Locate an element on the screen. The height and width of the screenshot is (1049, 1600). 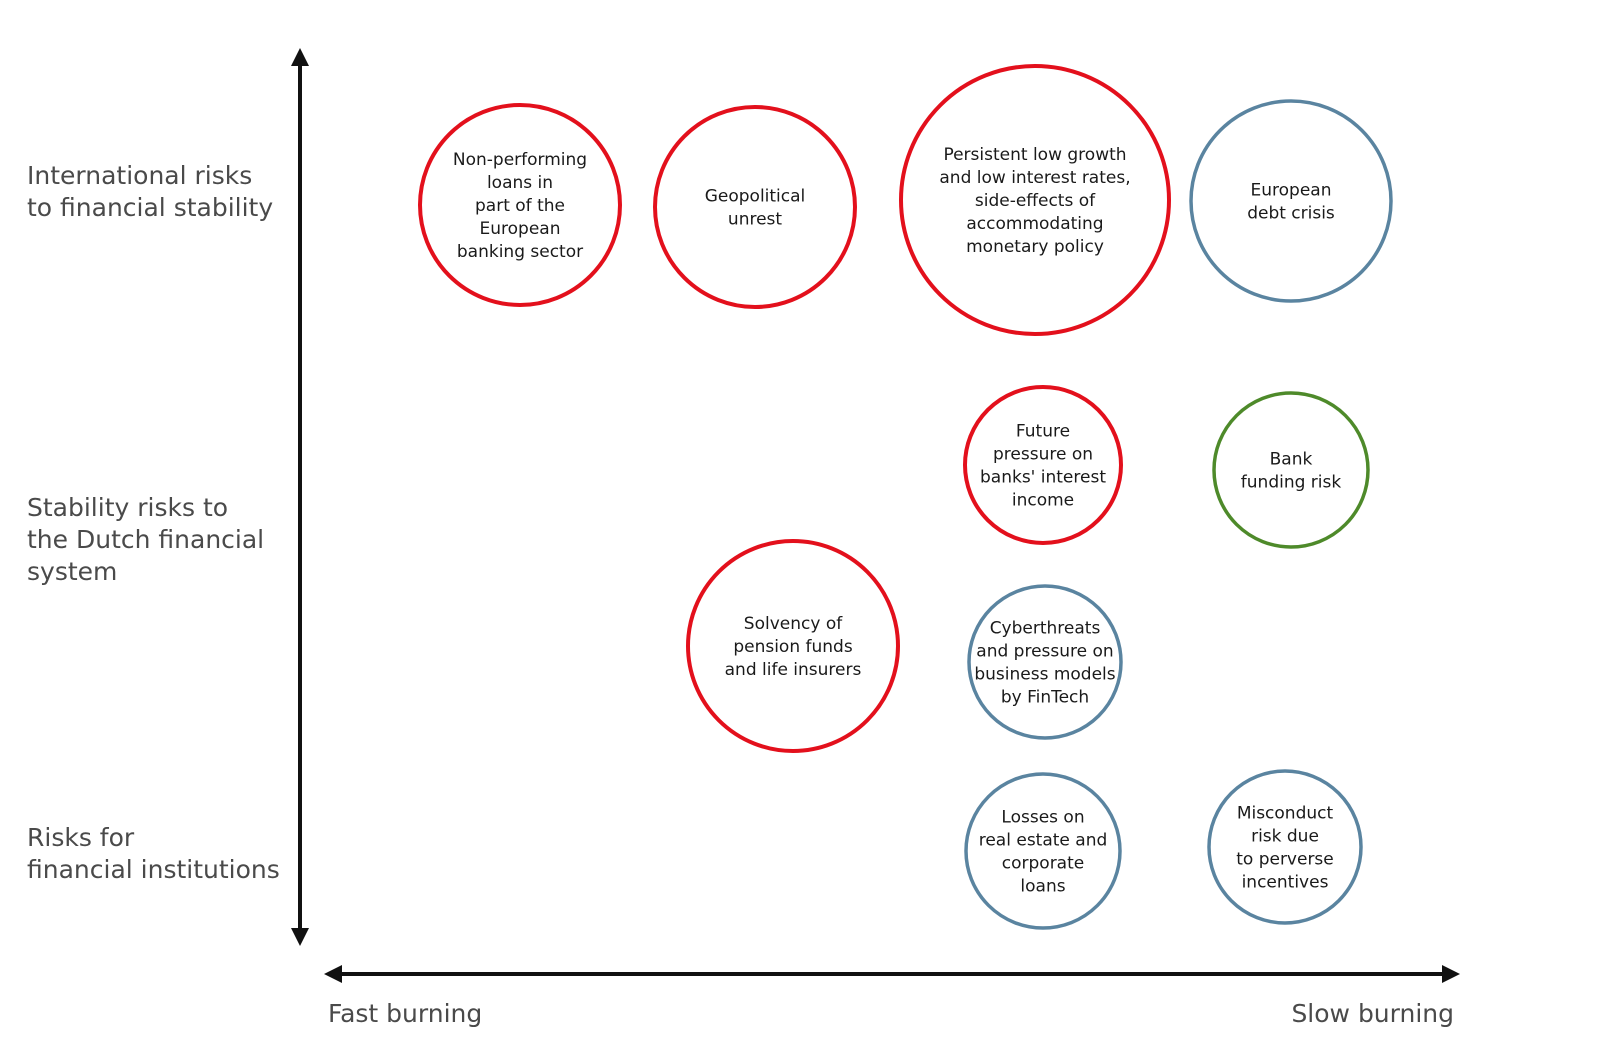
bubble-label-npl: Non-performing is located at coordinates (520, 160).